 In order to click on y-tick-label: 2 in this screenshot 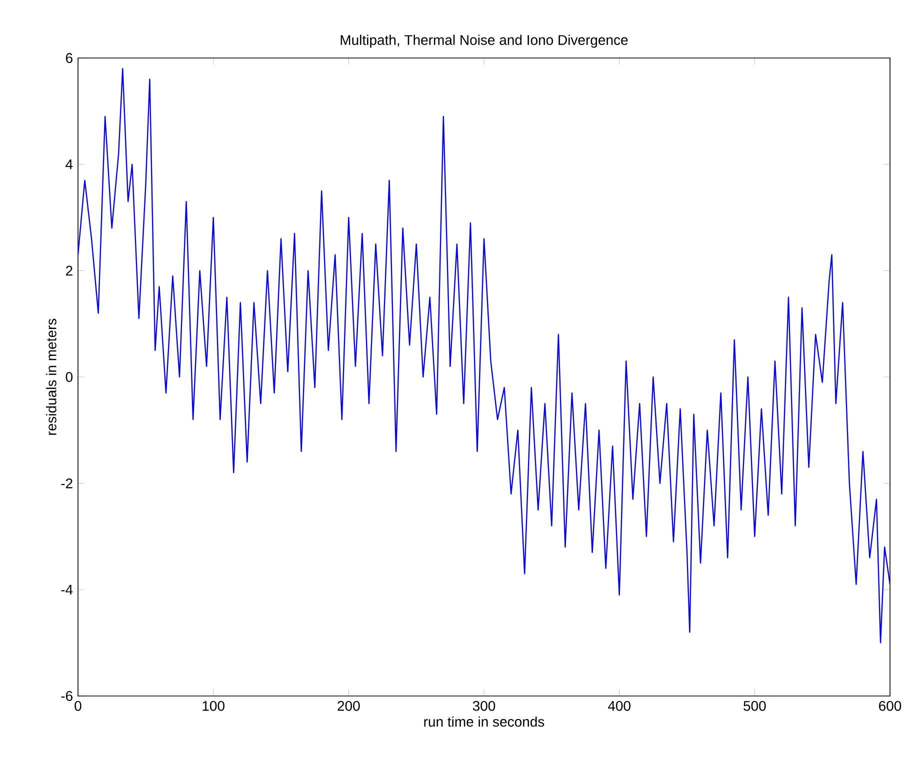, I will do `click(69, 271)`.